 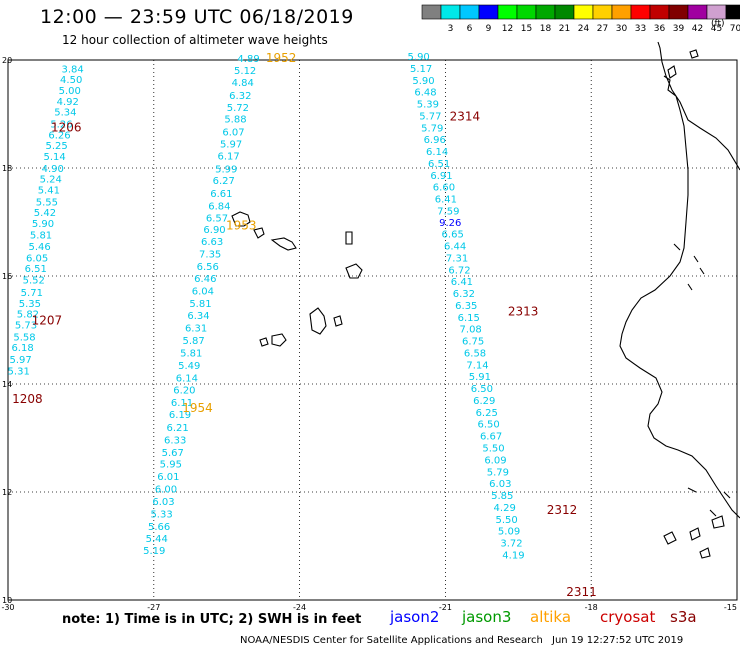 What do you see at coordinates (441, 176) in the screenshot?
I see `wave-height-value: 6.91` at bounding box center [441, 176].